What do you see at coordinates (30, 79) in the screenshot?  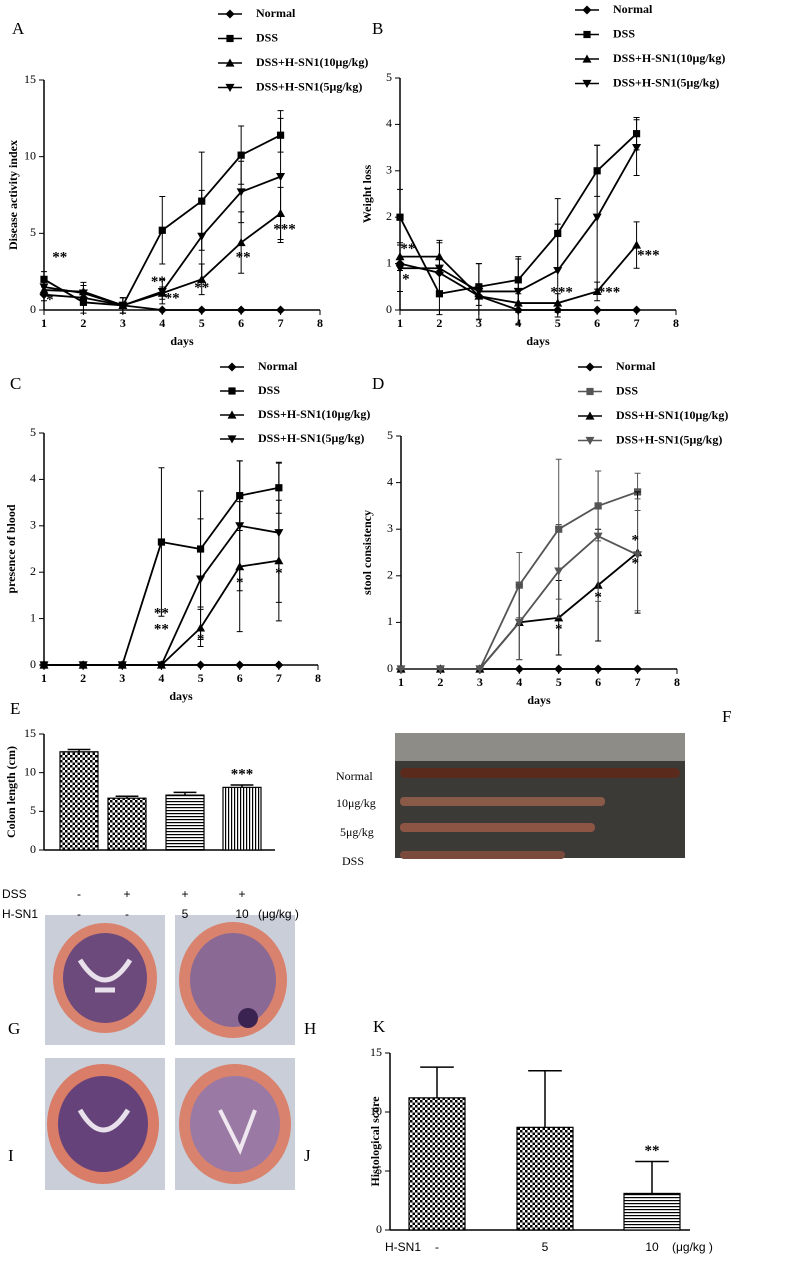 I see `y-tick-label: 15` at bounding box center [30, 79].